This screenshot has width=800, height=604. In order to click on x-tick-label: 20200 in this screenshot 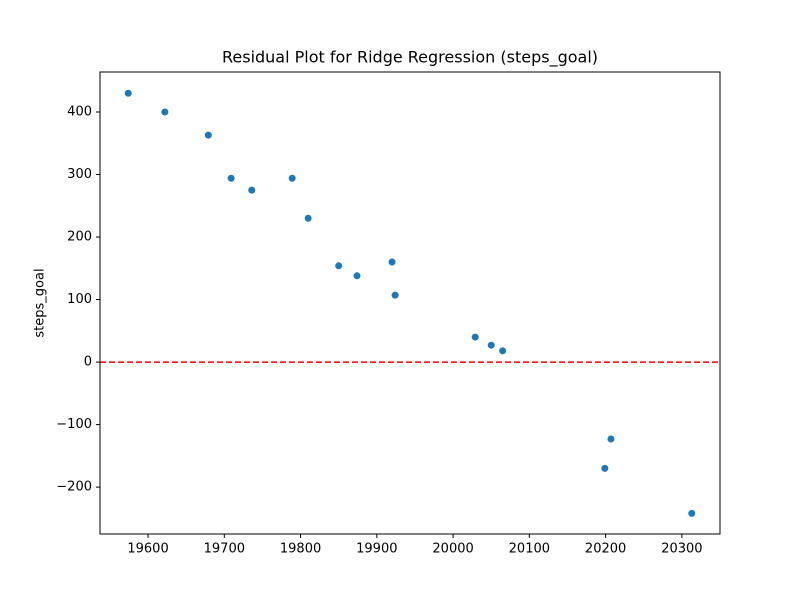, I will do `click(605, 549)`.